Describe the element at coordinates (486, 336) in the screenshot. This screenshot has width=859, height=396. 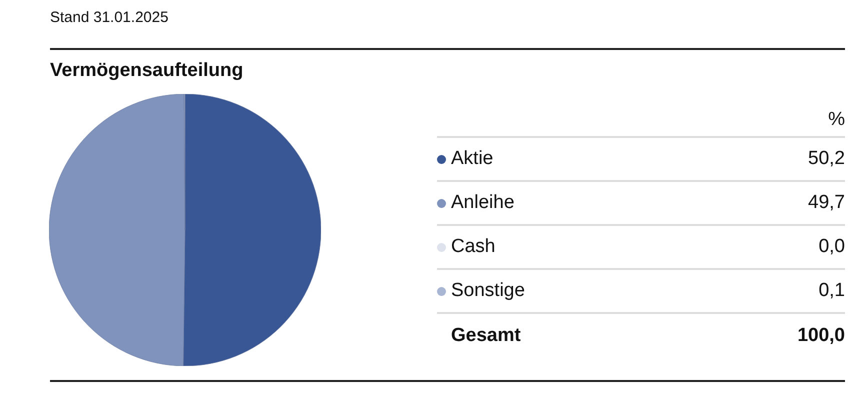
I see `text: Gesamt` at that location.